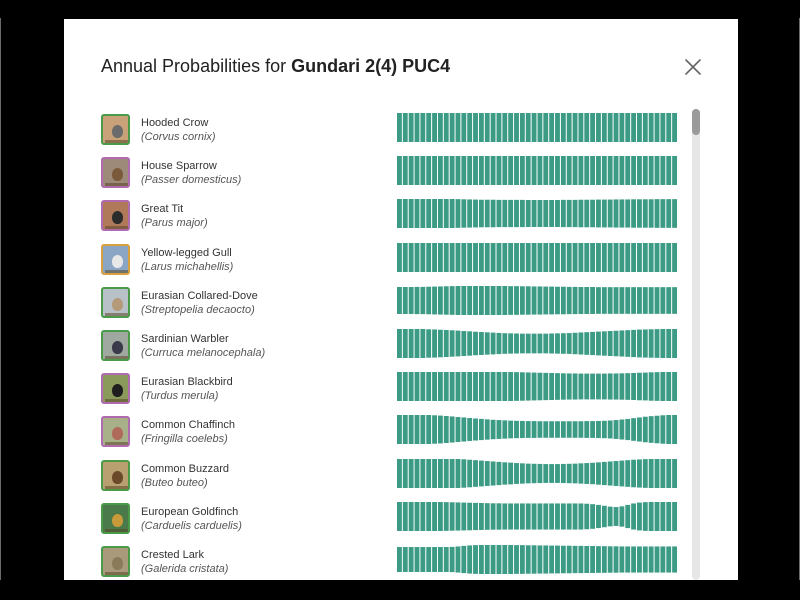 Image resolution: width=800 pixels, height=600 pixels. I want to click on species-row: Yellow-legged Gull (Larus michahellis), so click(384, 262).